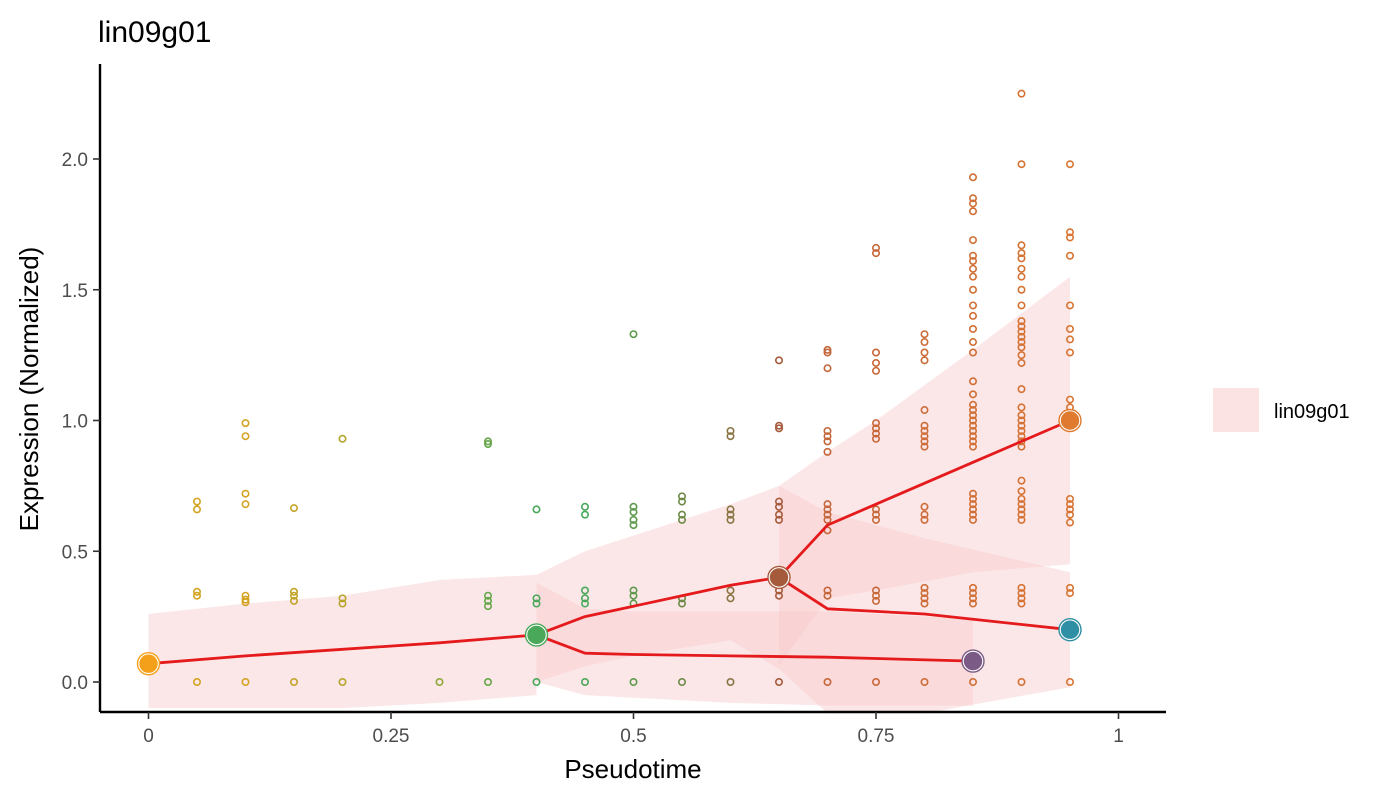 The width and height of the screenshot is (1400, 800). Describe the element at coordinates (1118, 736) in the screenshot. I see `x-tick-label: 1` at that location.